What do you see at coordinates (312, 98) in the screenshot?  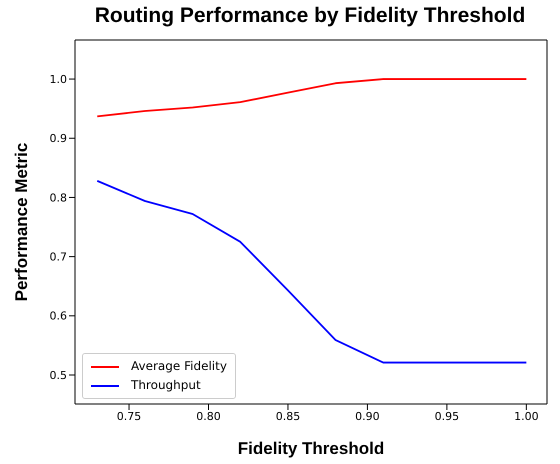 I see `line-series` at bounding box center [312, 98].